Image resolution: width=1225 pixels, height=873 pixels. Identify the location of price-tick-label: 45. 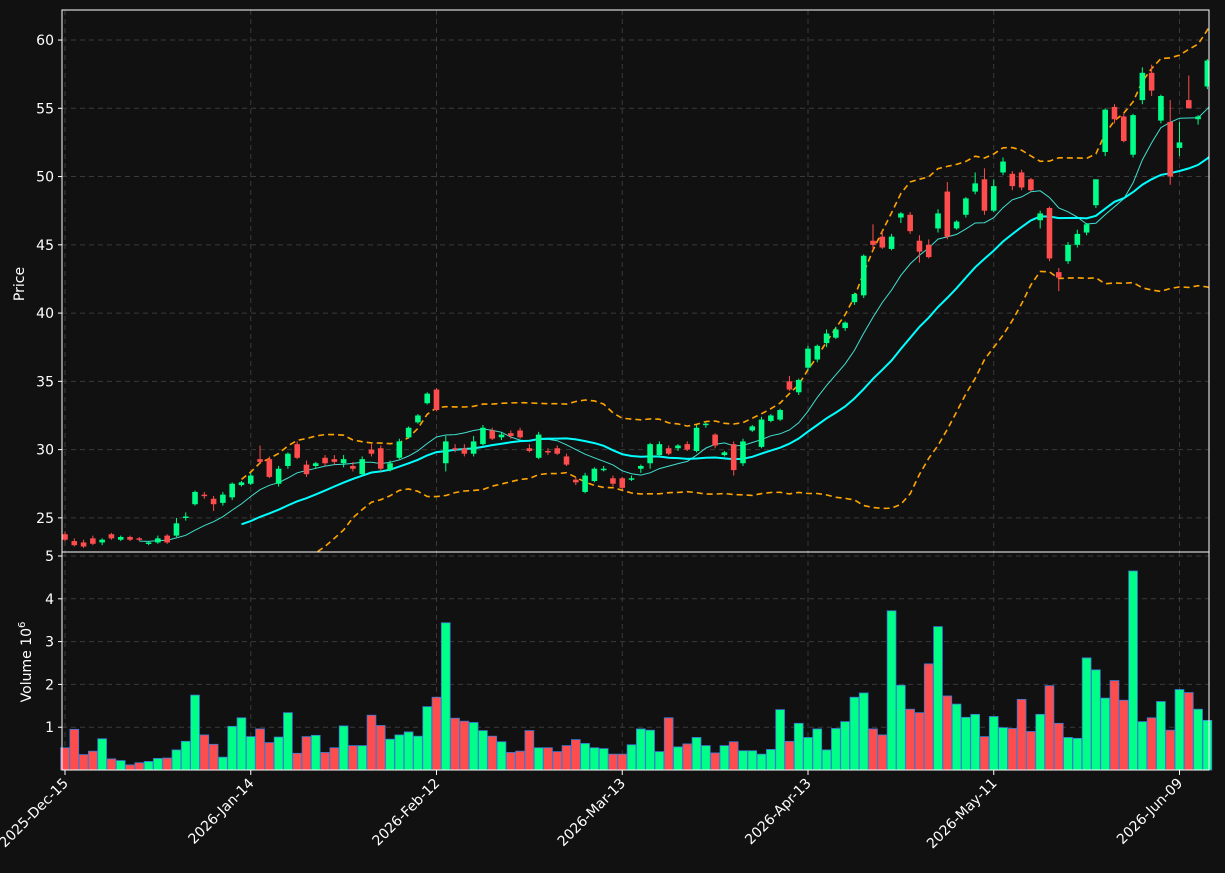
(45, 246).